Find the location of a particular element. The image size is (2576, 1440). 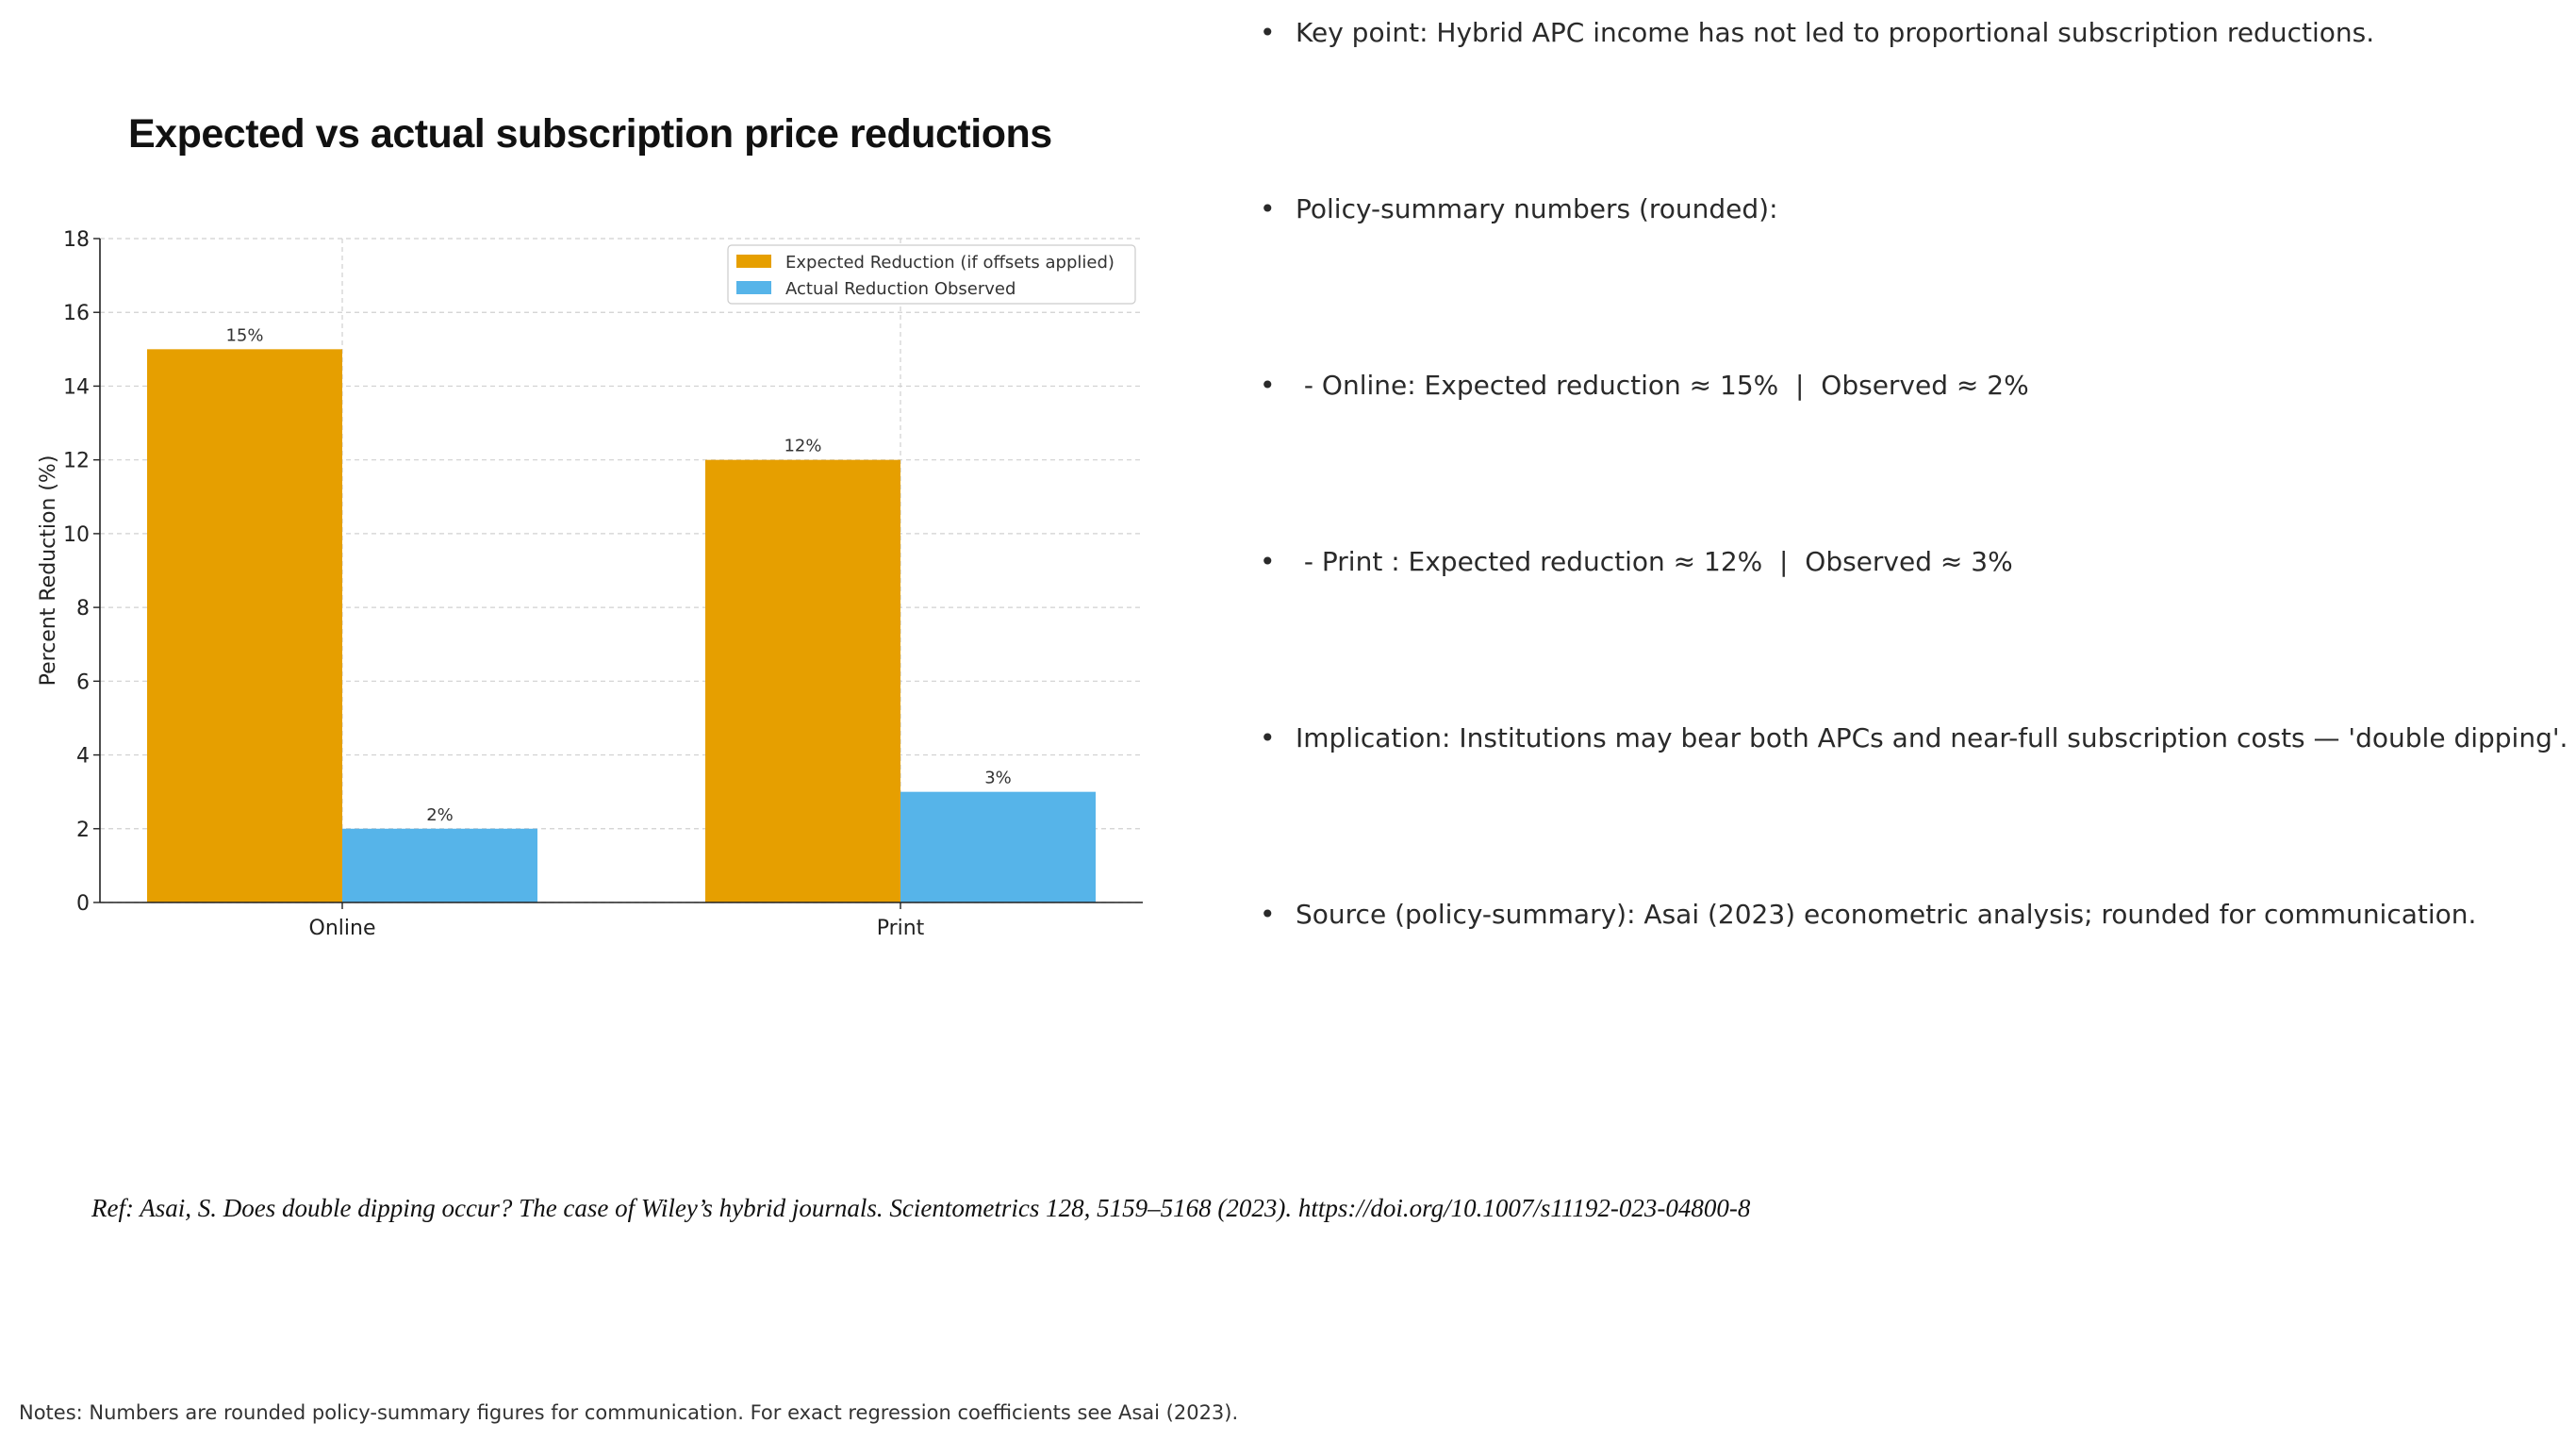

legend-label-expected: Expected Reduction (if offsets applied) is located at coordinates (950, 263).